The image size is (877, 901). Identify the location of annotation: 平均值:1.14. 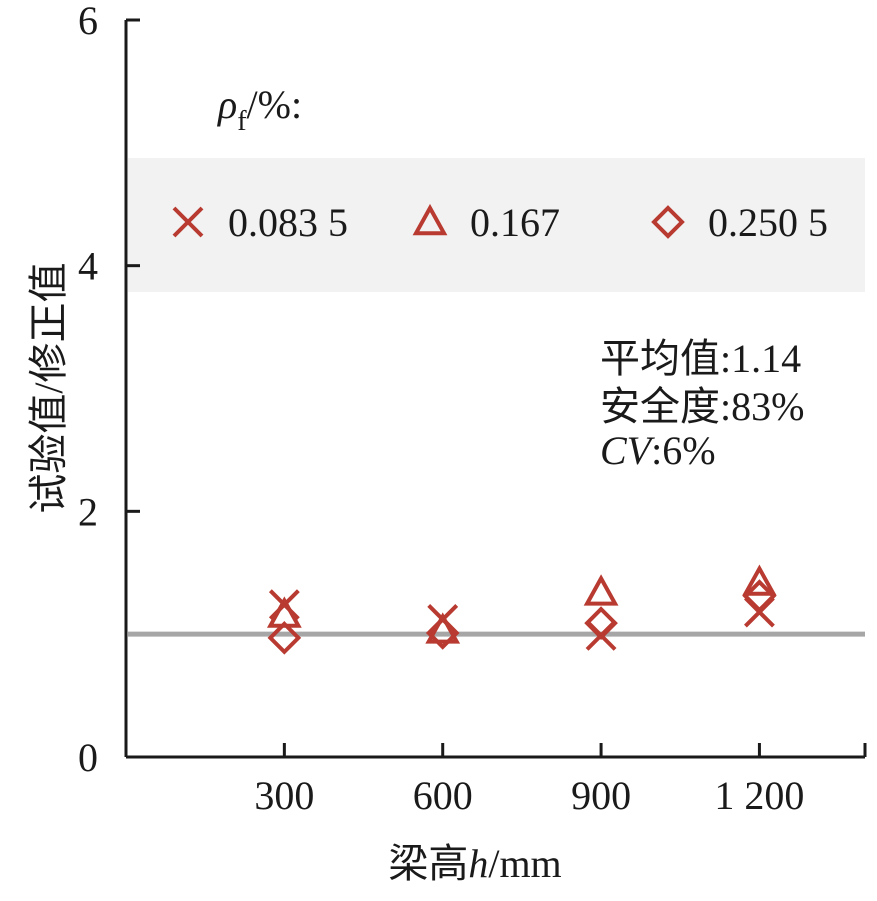
(700, 358).